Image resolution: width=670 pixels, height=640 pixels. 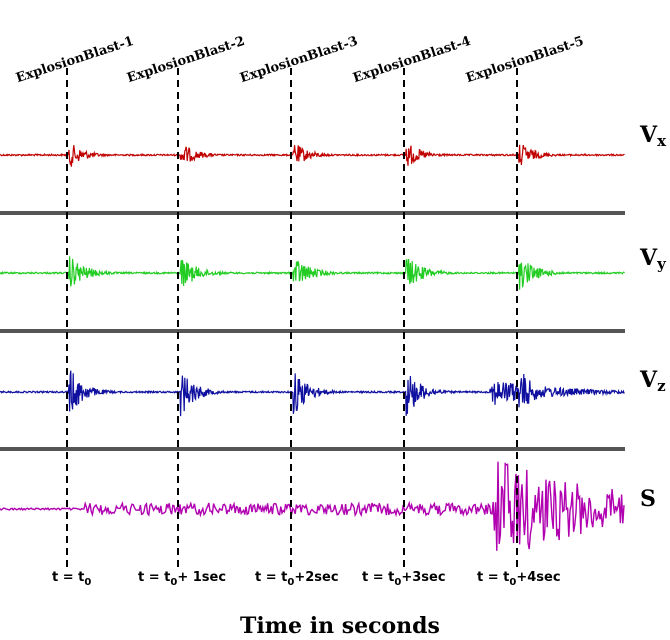 I want to click on channel-label: Vy, so click(x=653, y=259).